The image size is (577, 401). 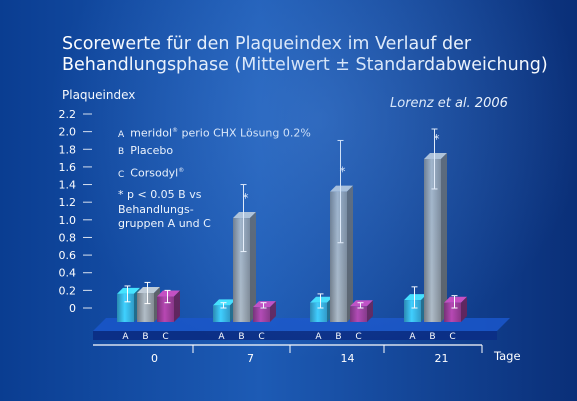 What do you see at coordinates (99, 95) in the screenshot?
I see `y-axis-label: Plaqueindex` at bounding box center [99, 95].